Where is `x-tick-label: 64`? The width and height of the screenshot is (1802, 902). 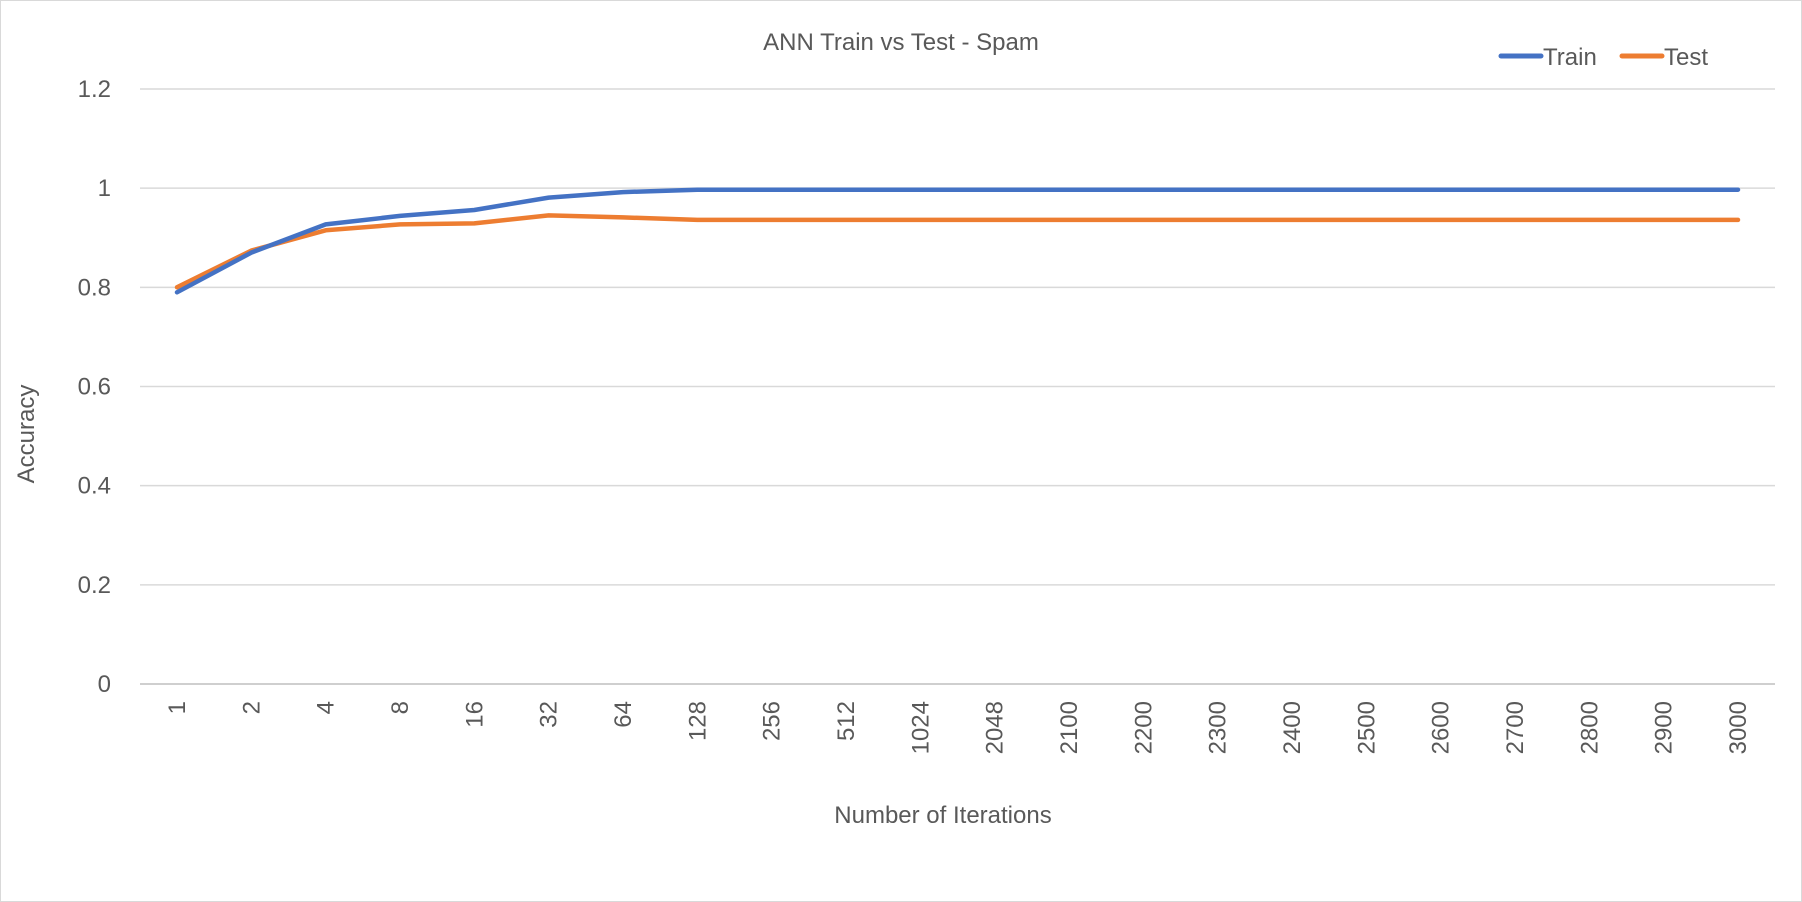 x-tick-label: 64 is located at coordinates (623, 714).